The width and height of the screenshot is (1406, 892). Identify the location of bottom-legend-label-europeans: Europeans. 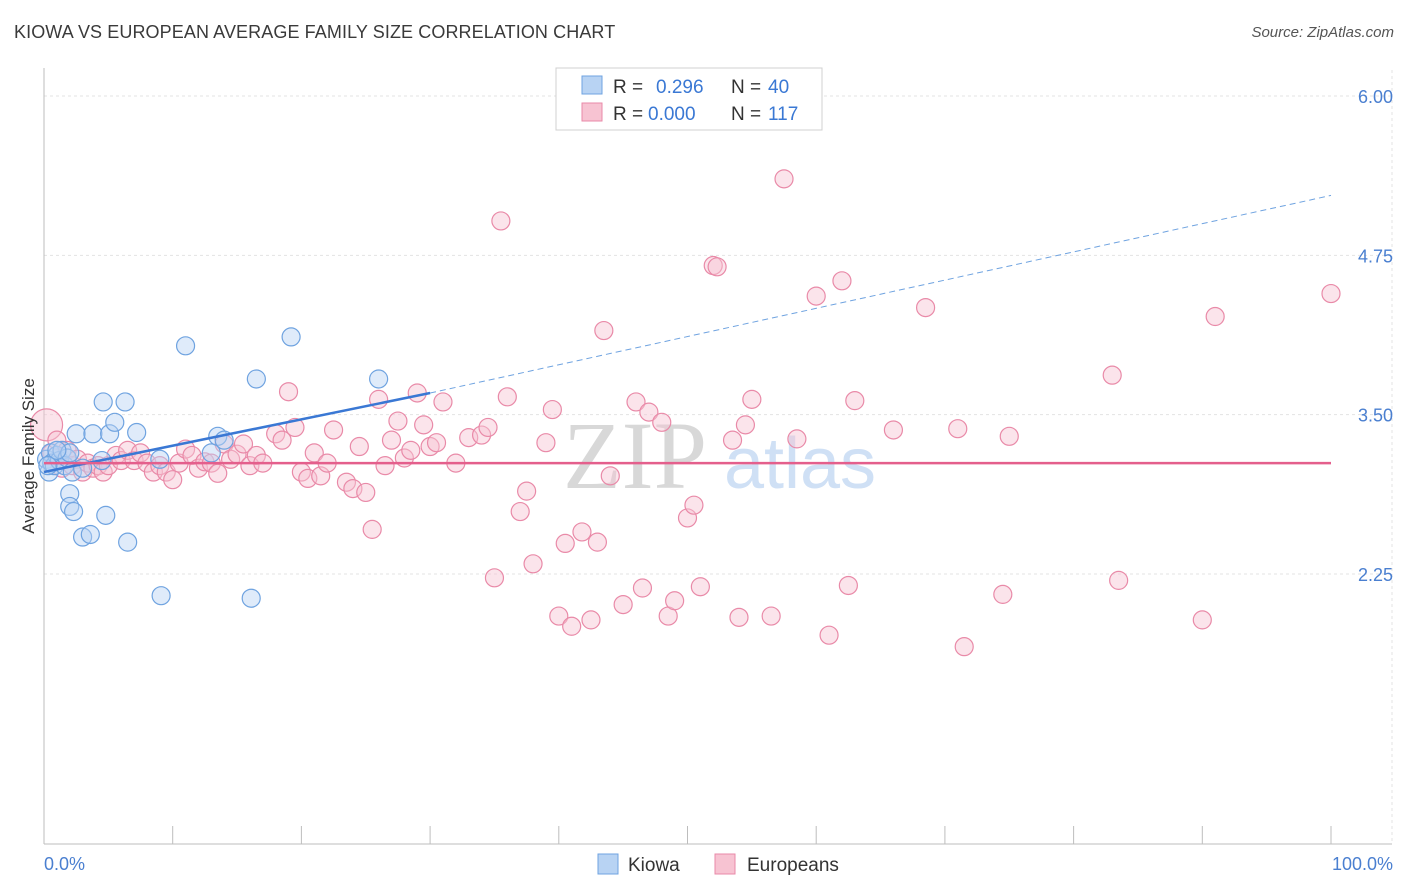
(793, 865).